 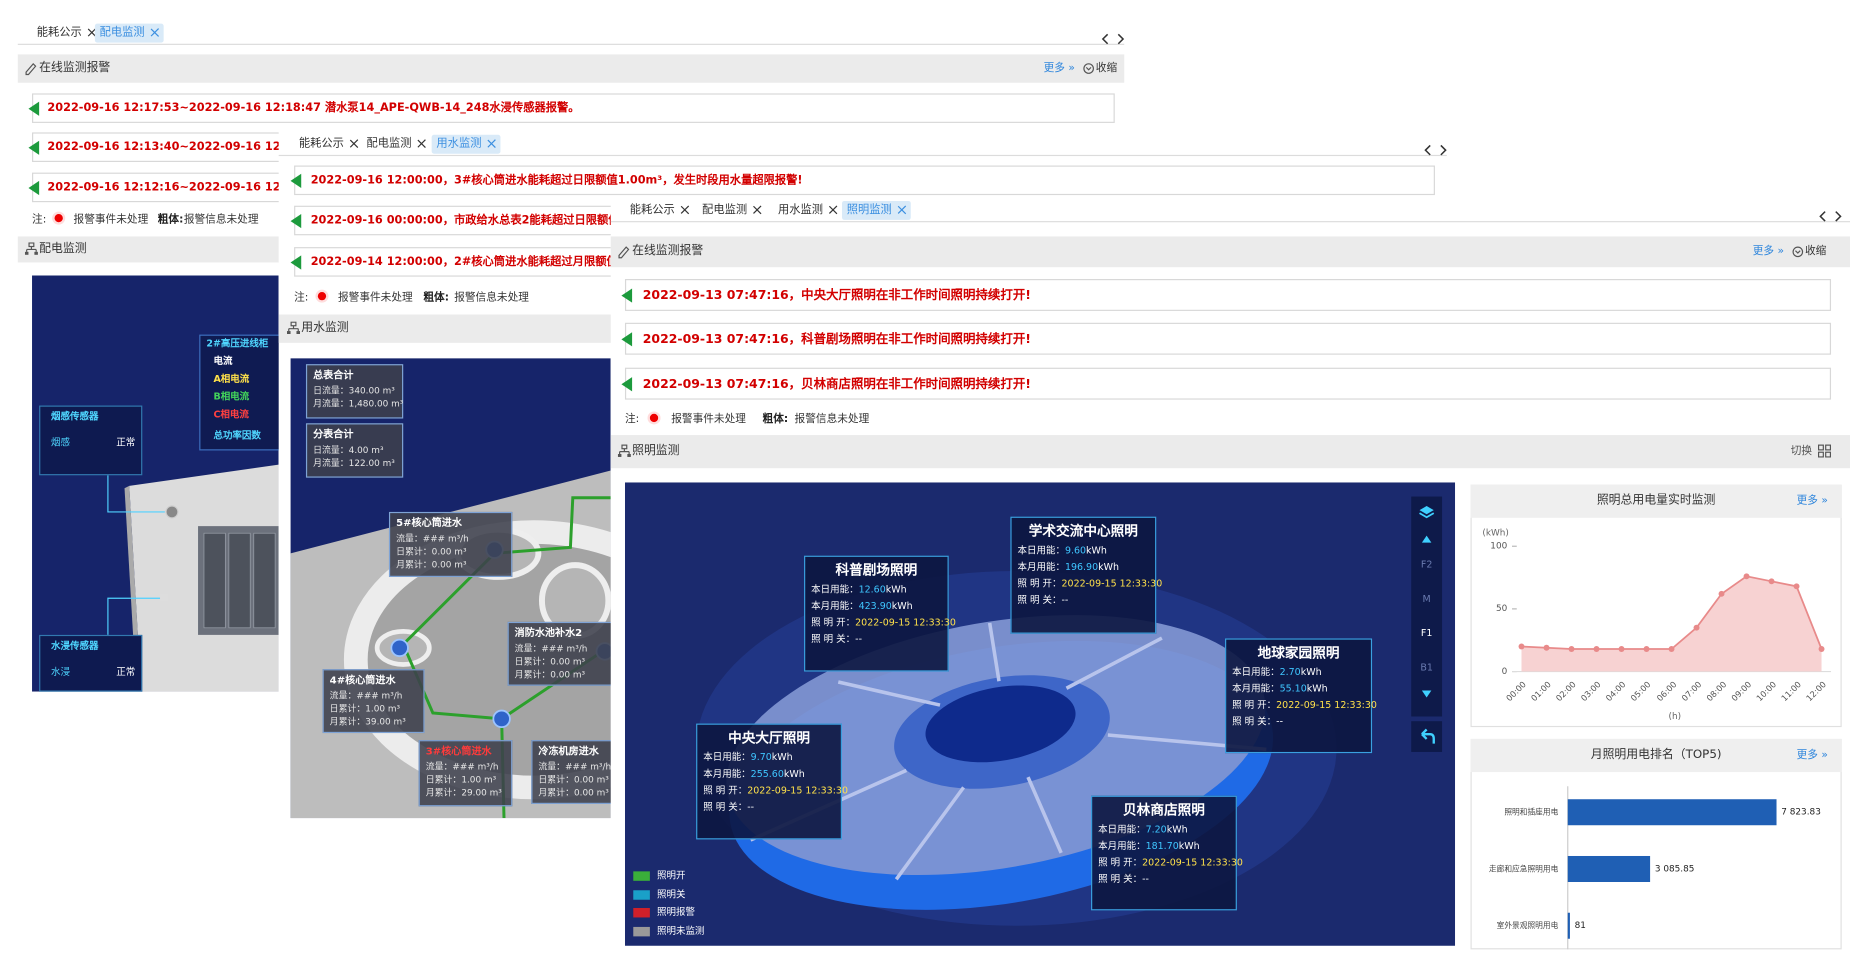 What do you see at coordinates (754, 774) in the screenshot?
I see `zone-row: 本月用能：255.60kWh` at bounding box center [754, 774].